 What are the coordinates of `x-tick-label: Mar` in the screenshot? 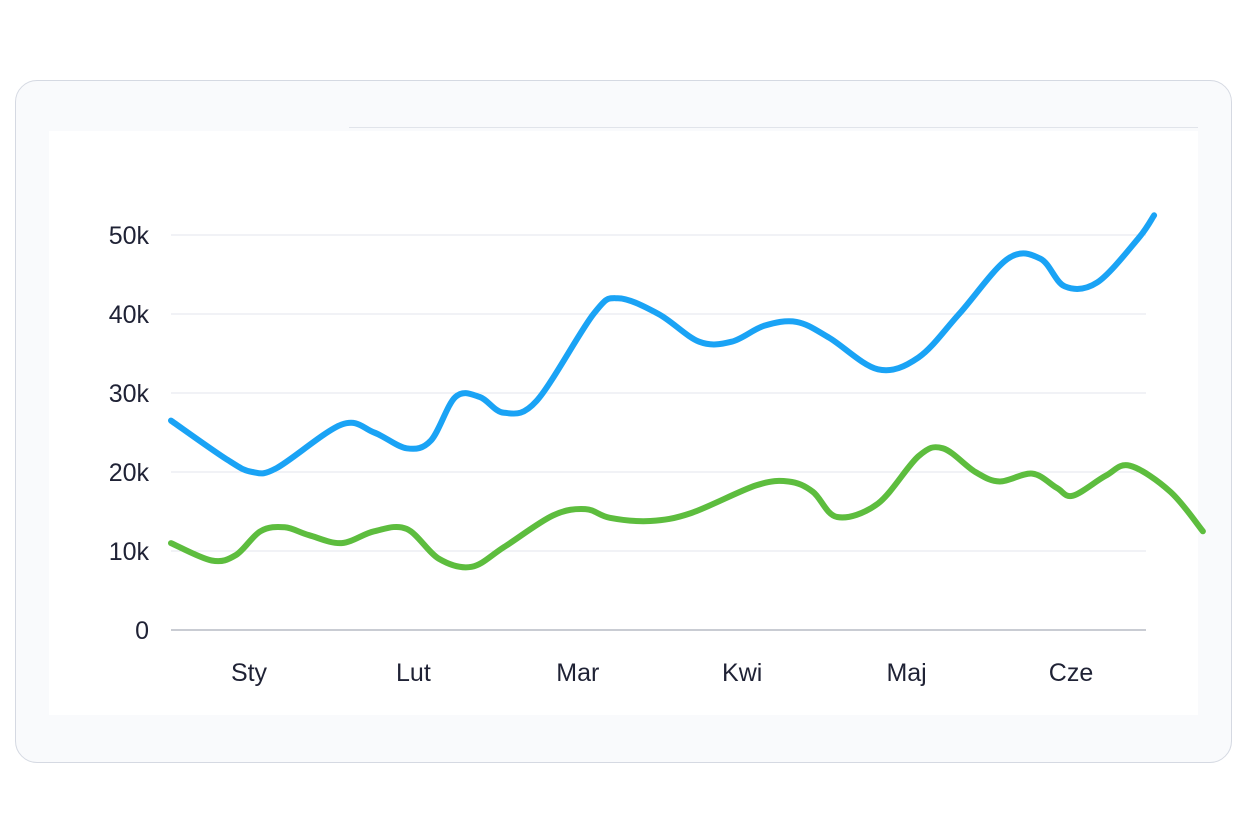 It's located at (577, 673).